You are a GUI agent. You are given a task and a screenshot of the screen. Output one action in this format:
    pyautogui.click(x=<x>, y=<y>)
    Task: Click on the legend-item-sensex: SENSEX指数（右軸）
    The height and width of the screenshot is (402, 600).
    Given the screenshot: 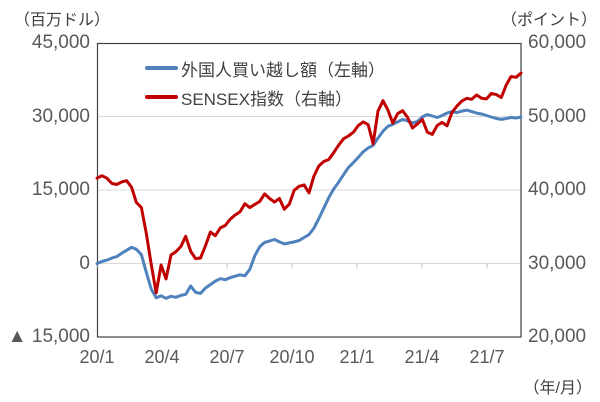 What is the action you would take?
    pyautogui.click(x=265, y=97)
    